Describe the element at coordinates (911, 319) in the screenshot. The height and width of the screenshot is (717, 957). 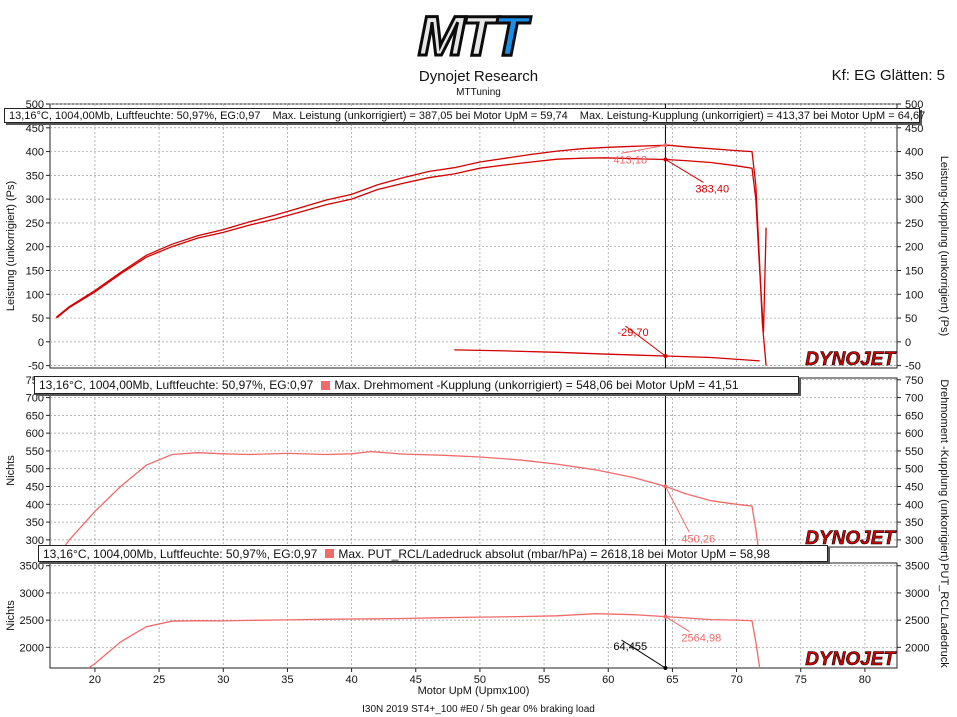
I see `y-tick-label-right: 50` at that location.